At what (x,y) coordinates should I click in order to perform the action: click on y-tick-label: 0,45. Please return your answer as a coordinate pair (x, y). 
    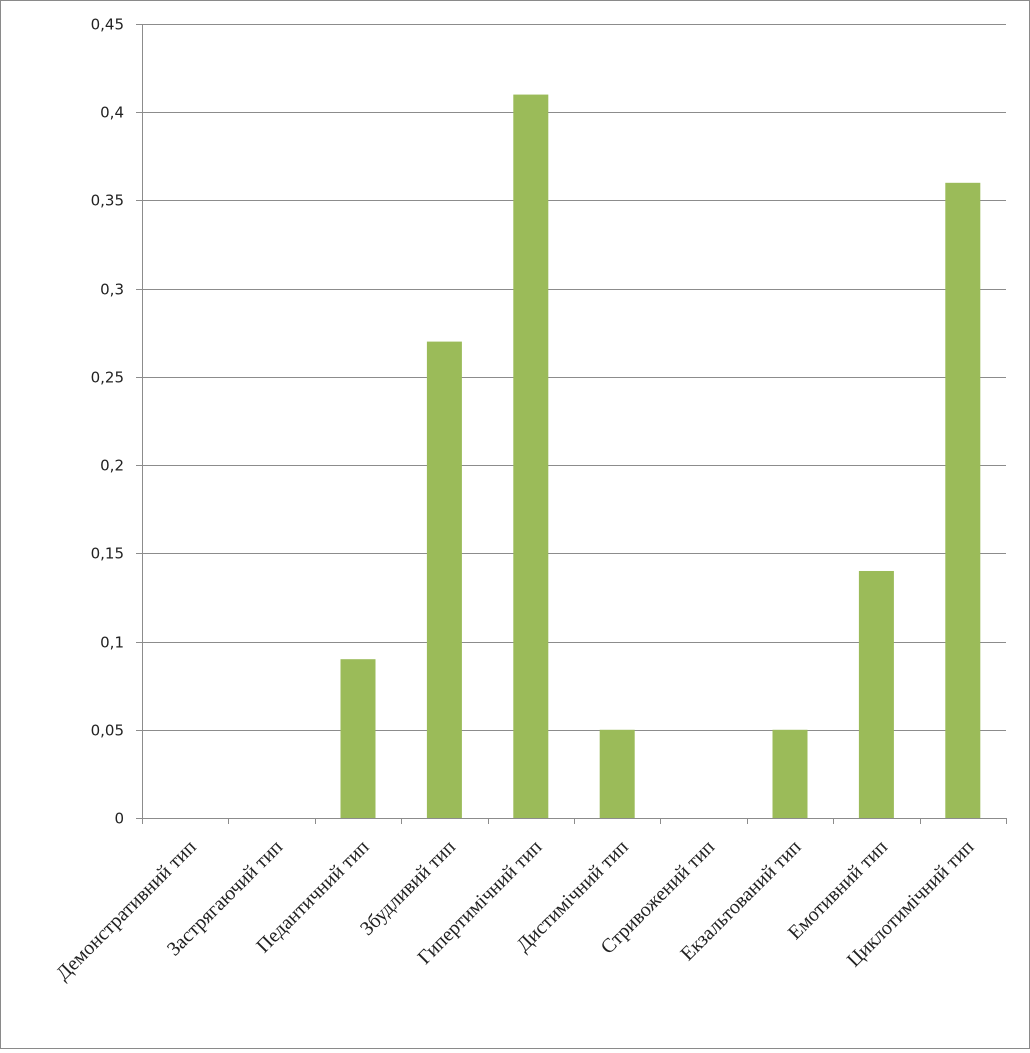
    Looking at the image, I should click on (107, 25).